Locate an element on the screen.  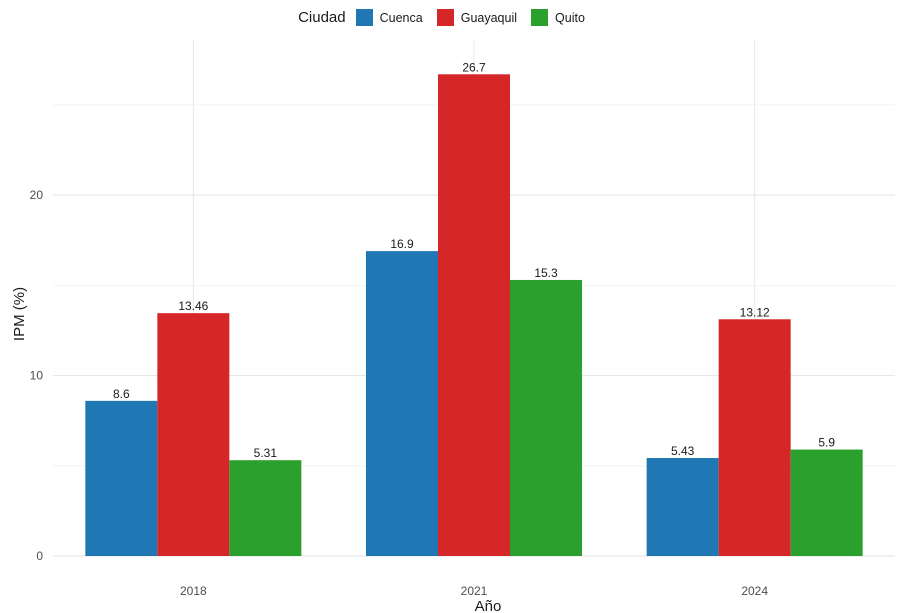
x-tick-label: 2018 is located at coordinates (193, 591).